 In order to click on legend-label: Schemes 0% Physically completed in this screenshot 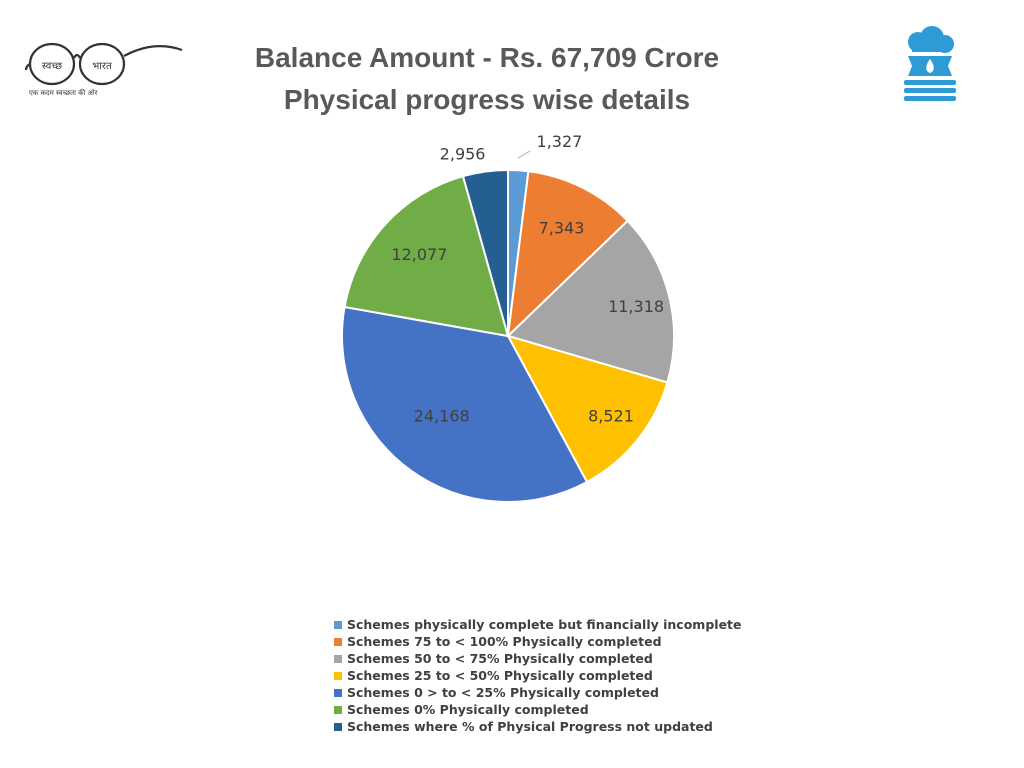, I will do `click(468, 709)`.